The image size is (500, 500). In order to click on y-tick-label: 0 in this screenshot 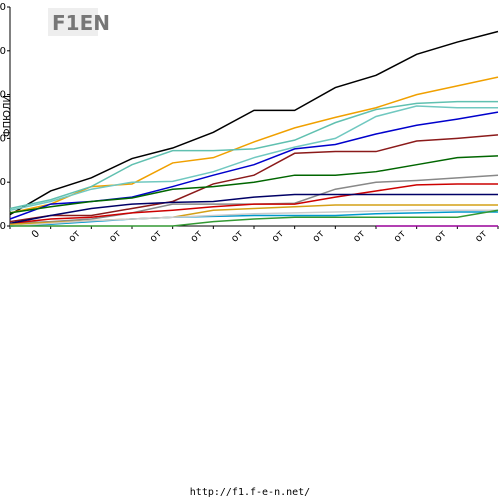, I will do `click(3, 226)`.